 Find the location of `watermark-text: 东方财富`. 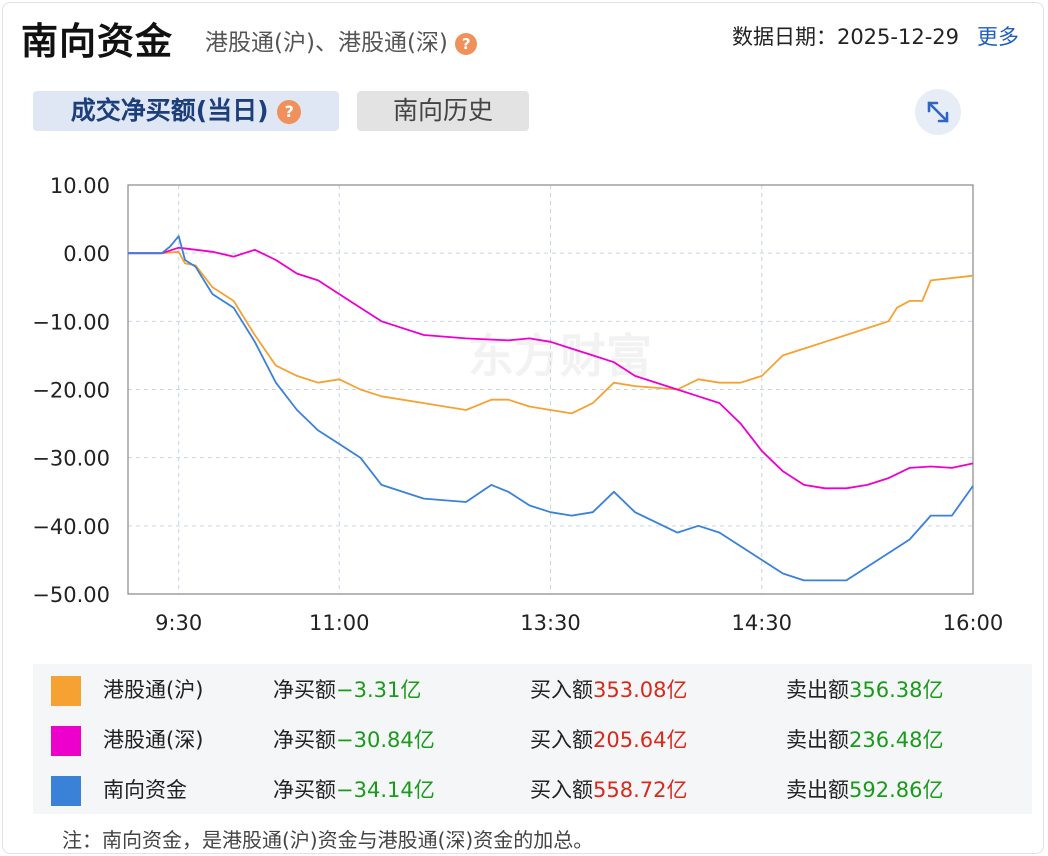

watermark-text: 东方财富 is located at coordinates (560, 356).